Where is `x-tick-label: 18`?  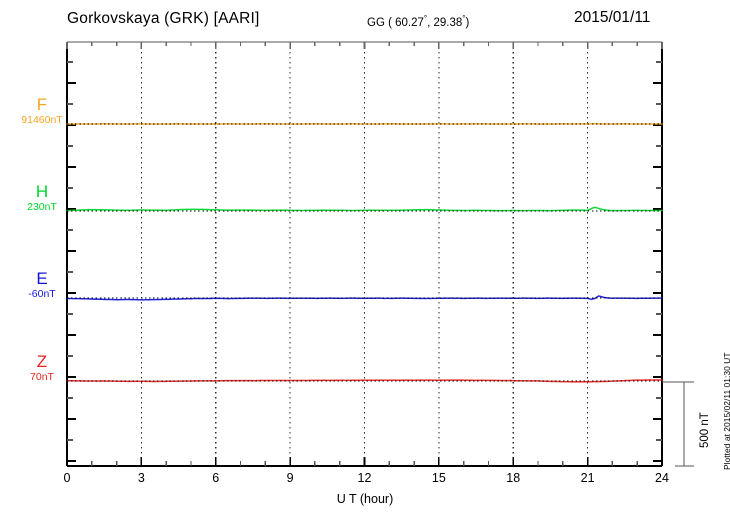 x-tick-label: 18 is located at coordinates (513, 478).